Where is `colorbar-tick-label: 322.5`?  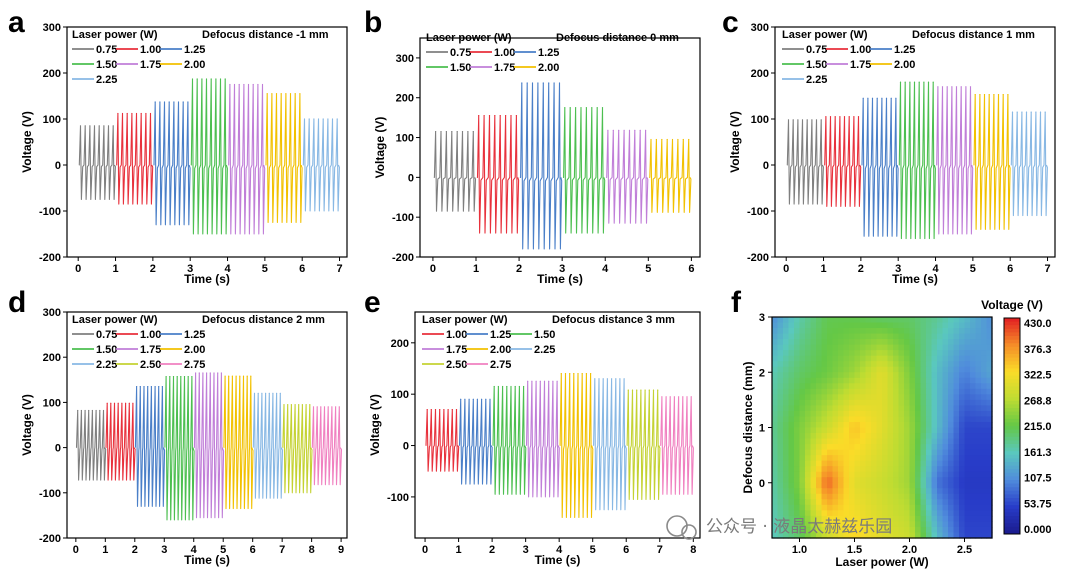 colorbar-tick-label: 322.5 is located at coordinates (1038, 376).